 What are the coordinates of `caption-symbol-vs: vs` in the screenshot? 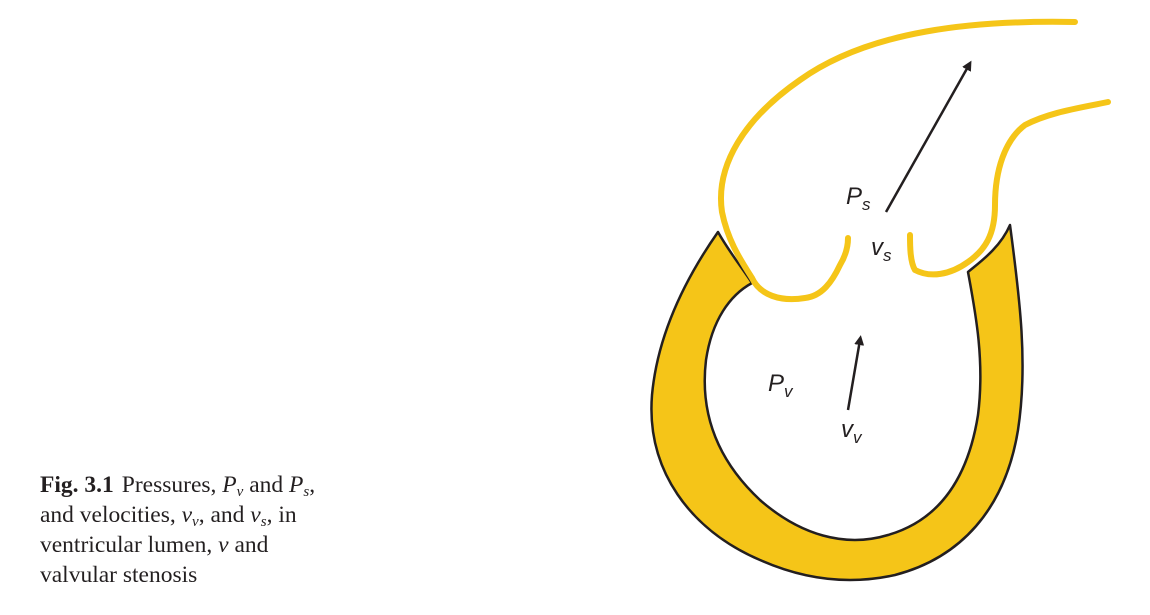 It's located at (258, 516).